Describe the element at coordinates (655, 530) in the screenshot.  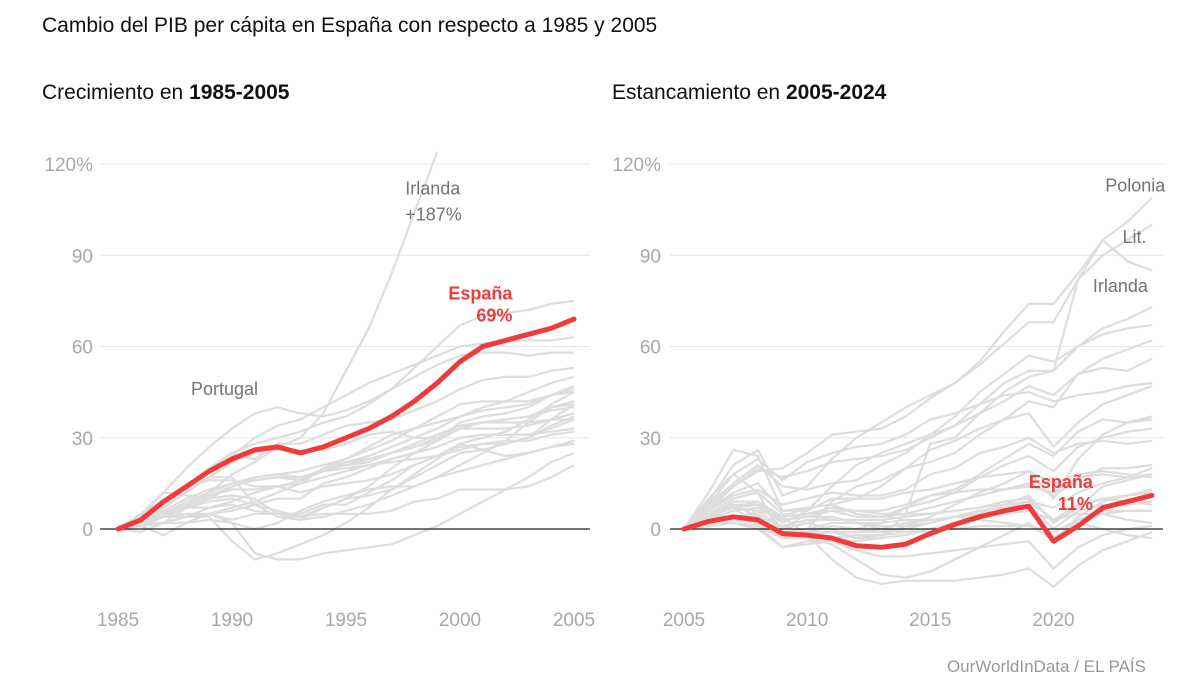
I see `right-y-tick-label: 0` at that location.